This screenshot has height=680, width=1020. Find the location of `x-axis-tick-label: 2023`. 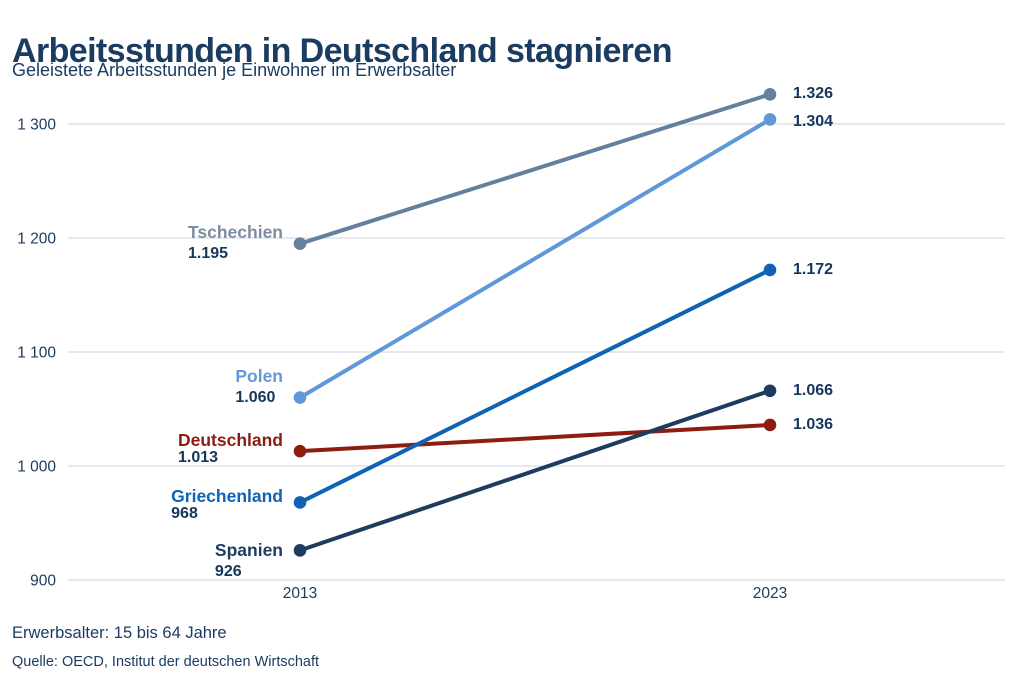

x-axis-tick-label: 2023 is located at coordinates (770, 593).